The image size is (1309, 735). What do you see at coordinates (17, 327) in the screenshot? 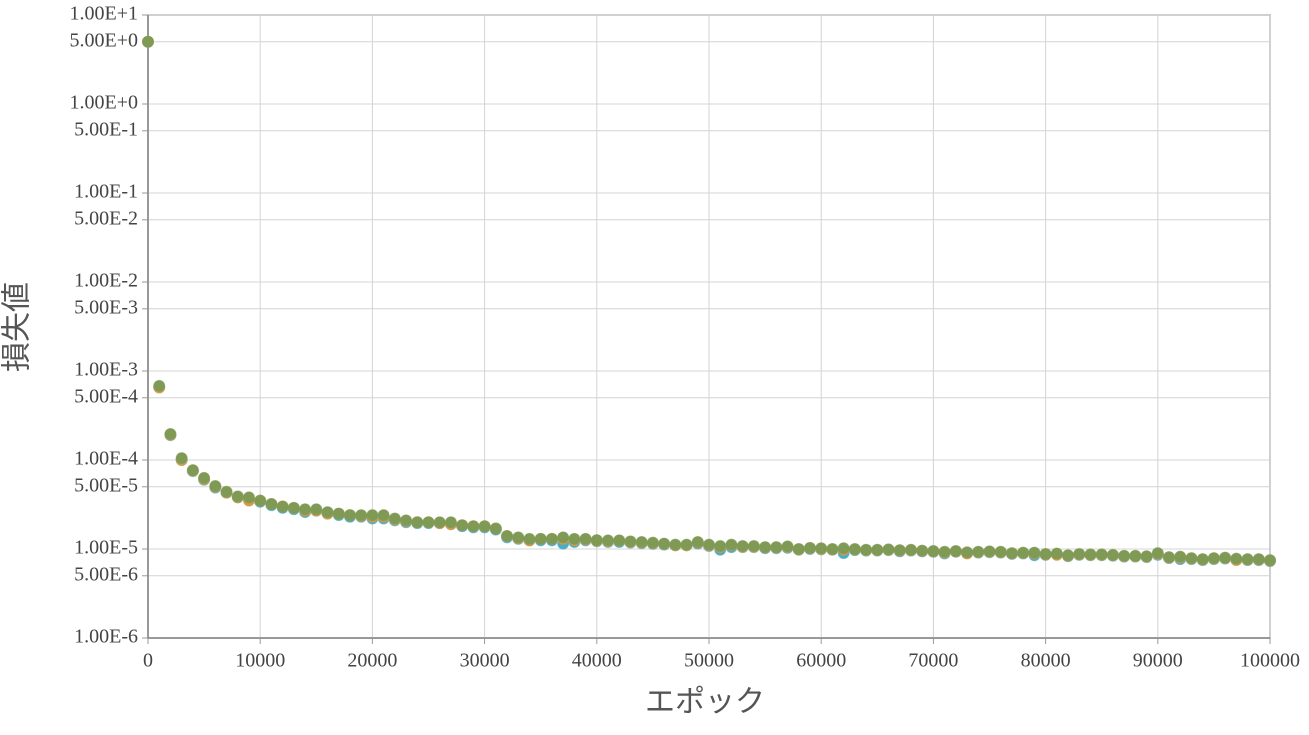
I see `y-axis-title: 損失値` at bounding box center [17, 327].